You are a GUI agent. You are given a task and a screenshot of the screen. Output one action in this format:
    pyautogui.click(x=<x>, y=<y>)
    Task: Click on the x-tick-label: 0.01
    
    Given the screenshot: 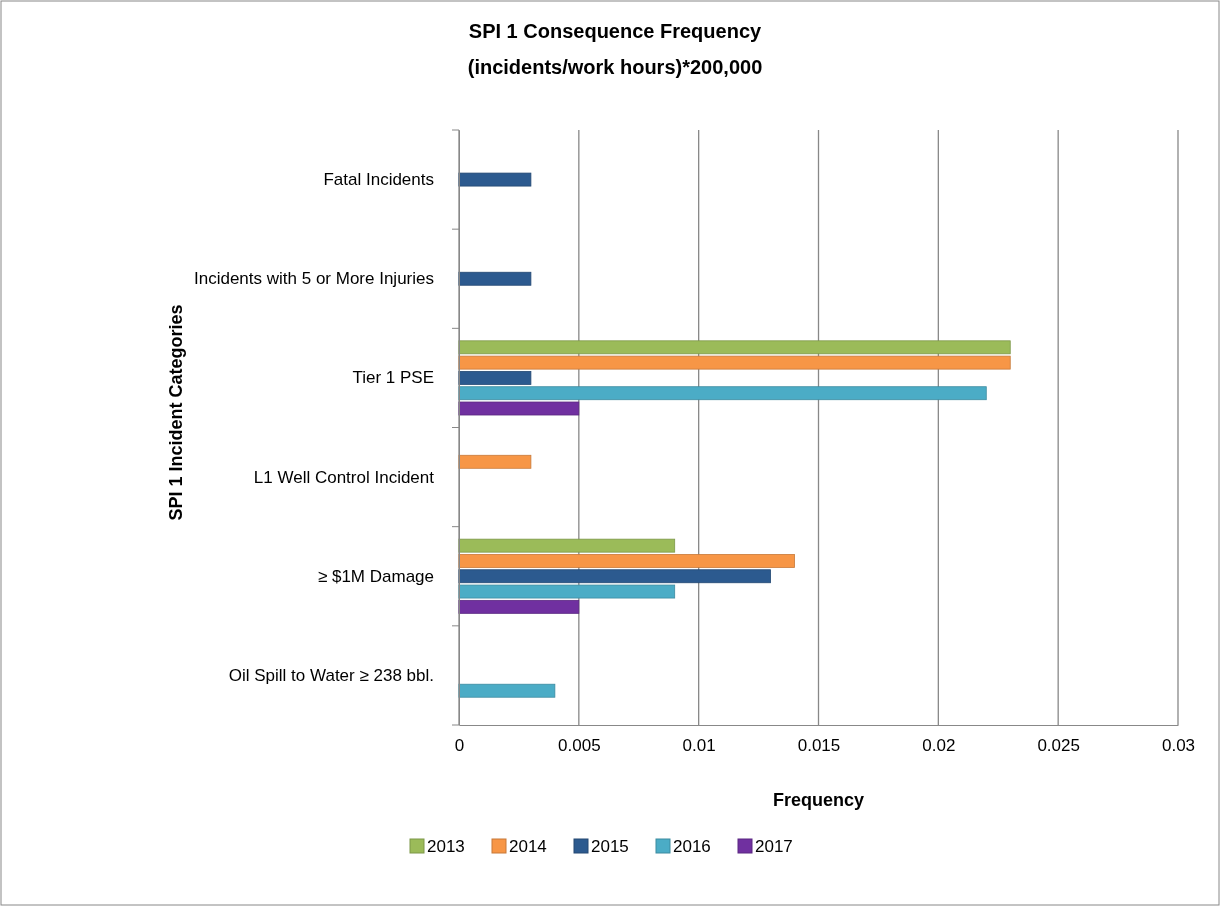 What is the action you would take?
    pyautogui.click(x=699, y=746)
    